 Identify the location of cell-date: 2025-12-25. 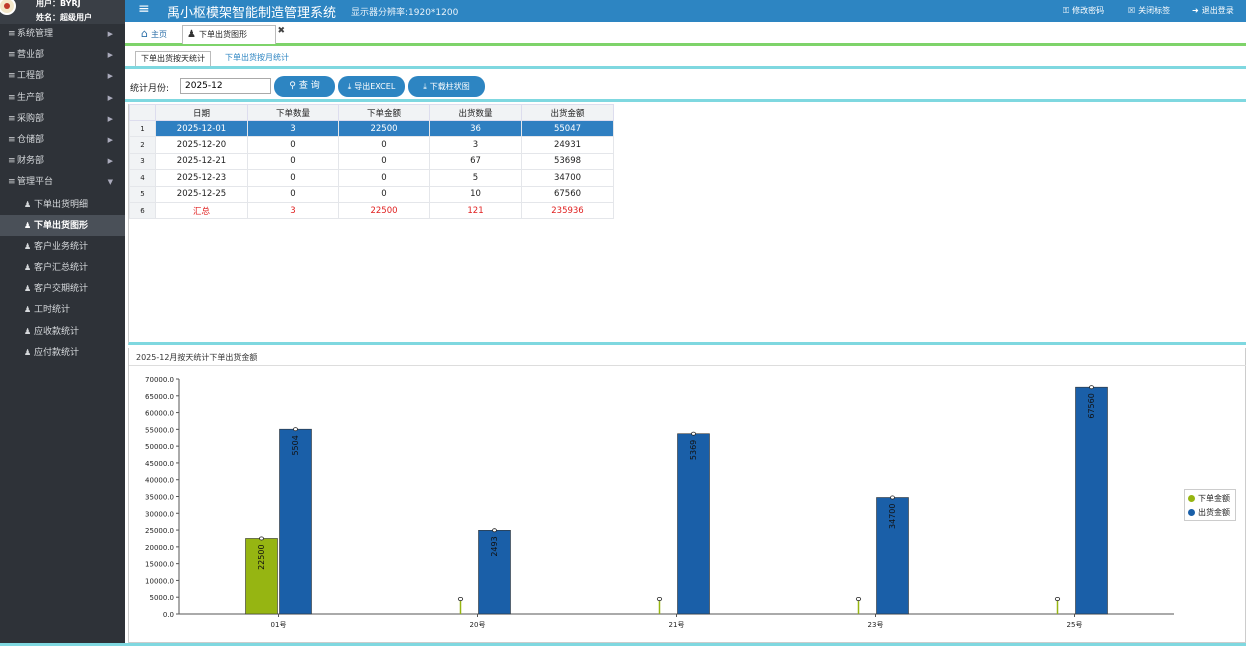
(201, 194).